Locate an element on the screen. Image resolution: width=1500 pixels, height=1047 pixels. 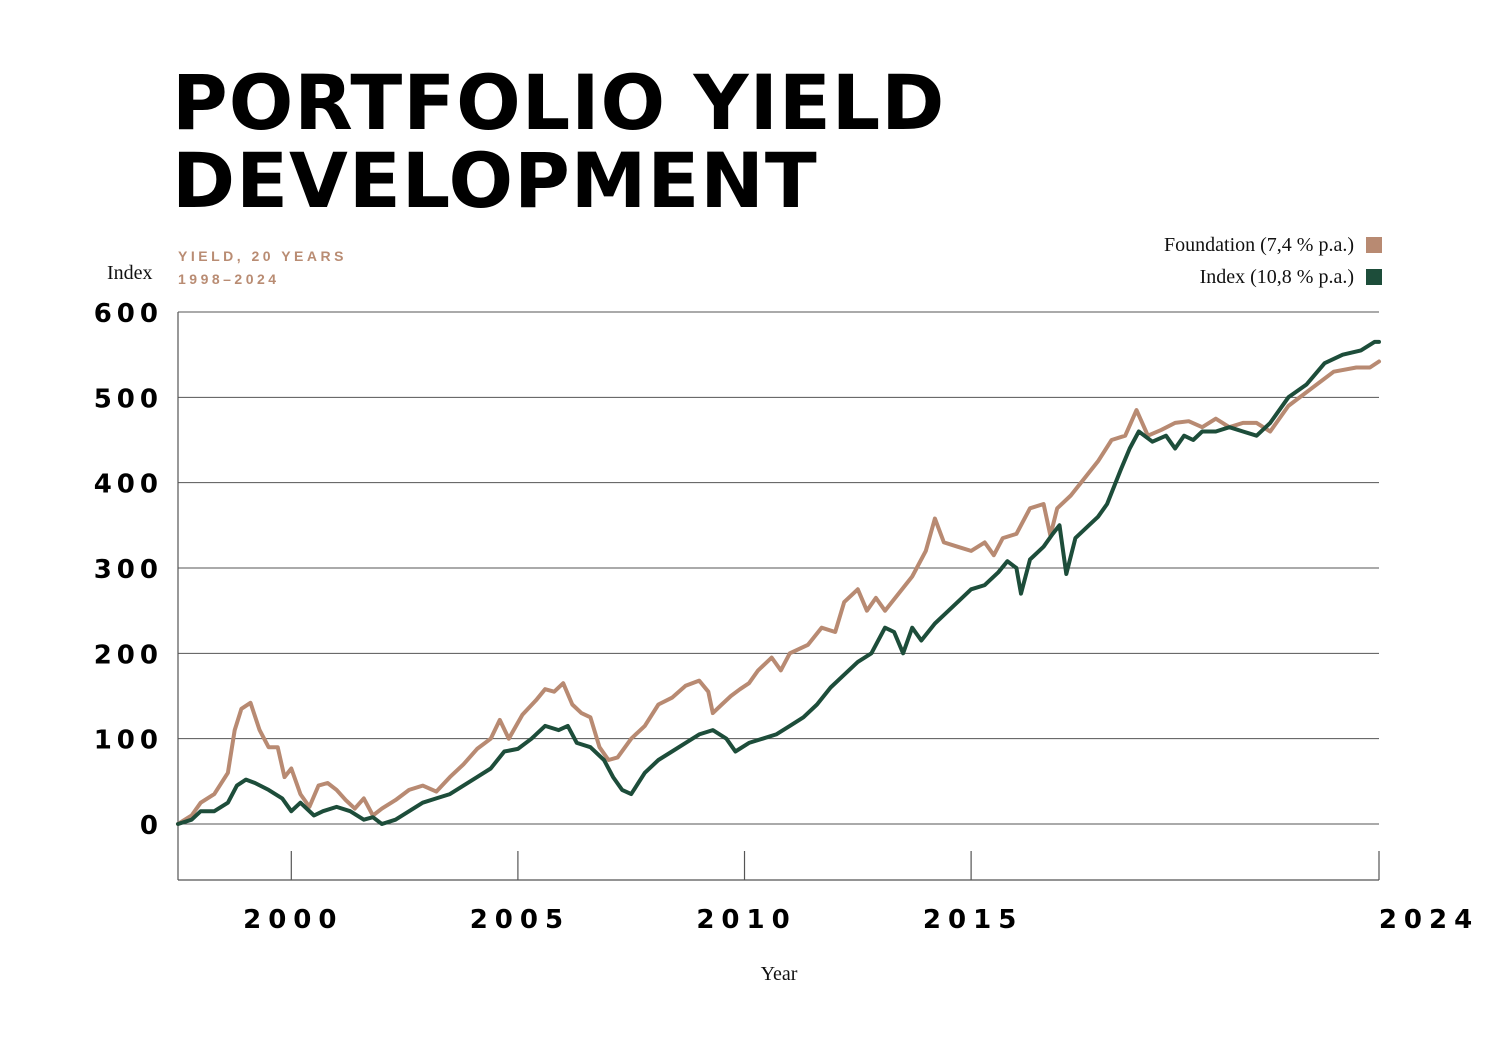
y-tick-label-300: 300 is located at coordinates (128, 570).